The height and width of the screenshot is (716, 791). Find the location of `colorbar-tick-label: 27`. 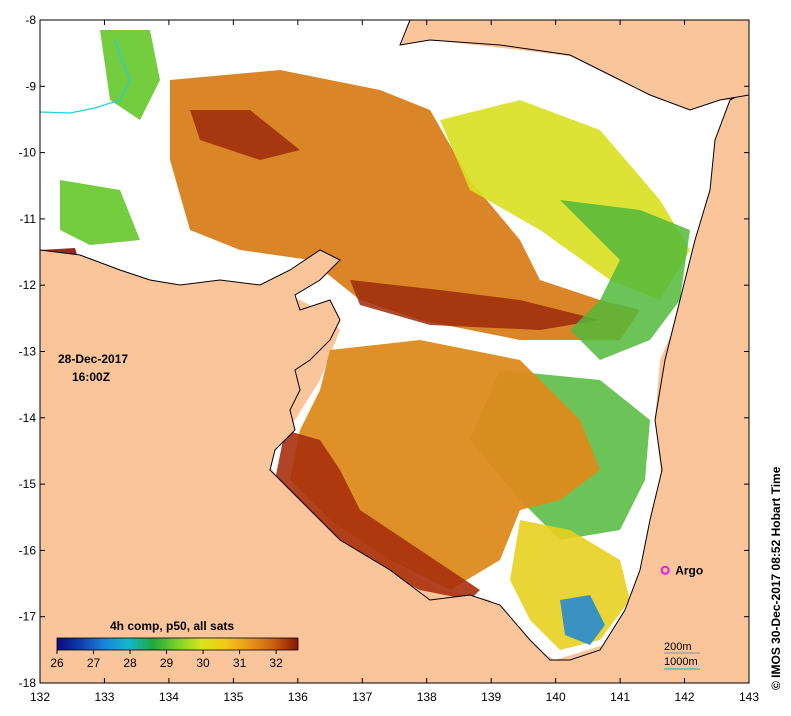

colorbar-tick-label: 27 is located at coordinates (94, 663).